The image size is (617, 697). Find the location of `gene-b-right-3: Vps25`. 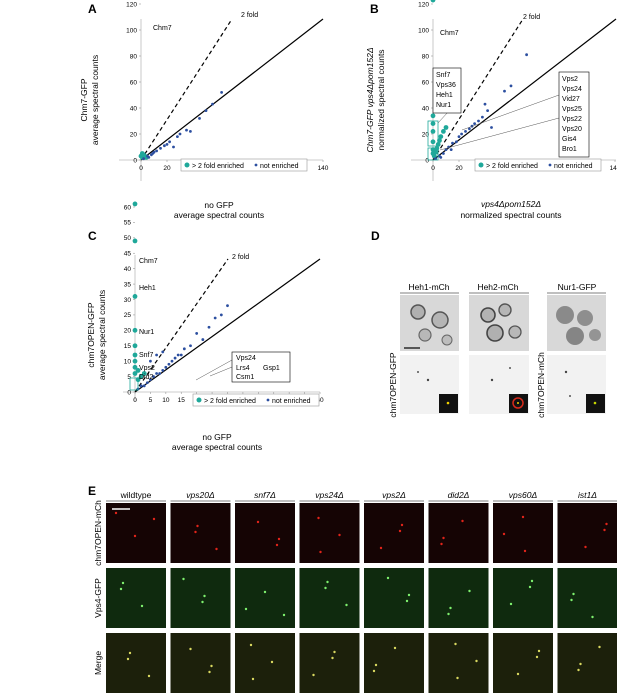

gene-b-right-3: Vps25 is located at coordinates (572, 109).